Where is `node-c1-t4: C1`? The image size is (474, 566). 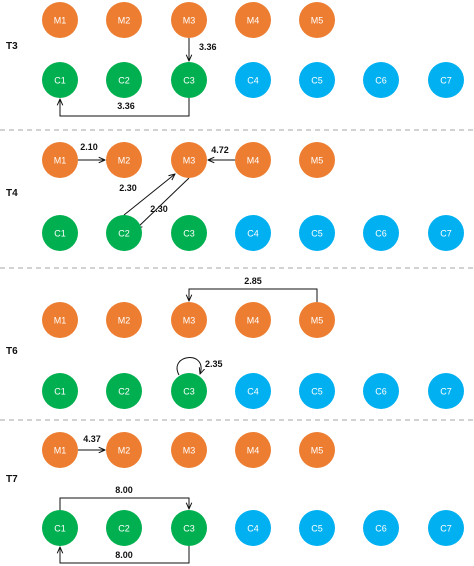
node-c1-t4: C1 is located at coordinates (60, 528).